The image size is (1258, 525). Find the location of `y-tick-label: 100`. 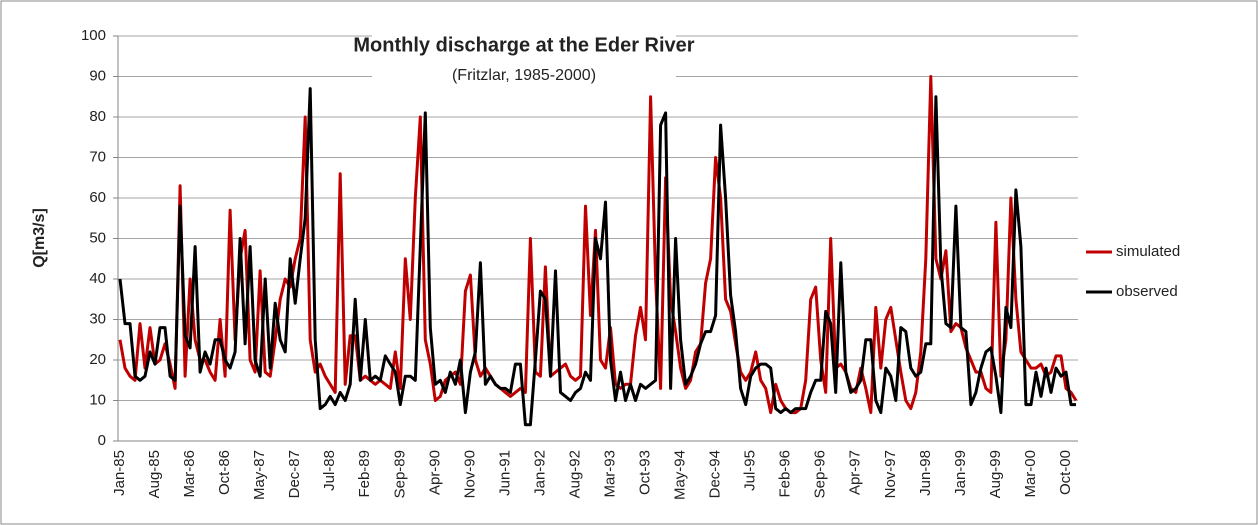

y-tick-label: 100 is located at coordinates (93, 35).